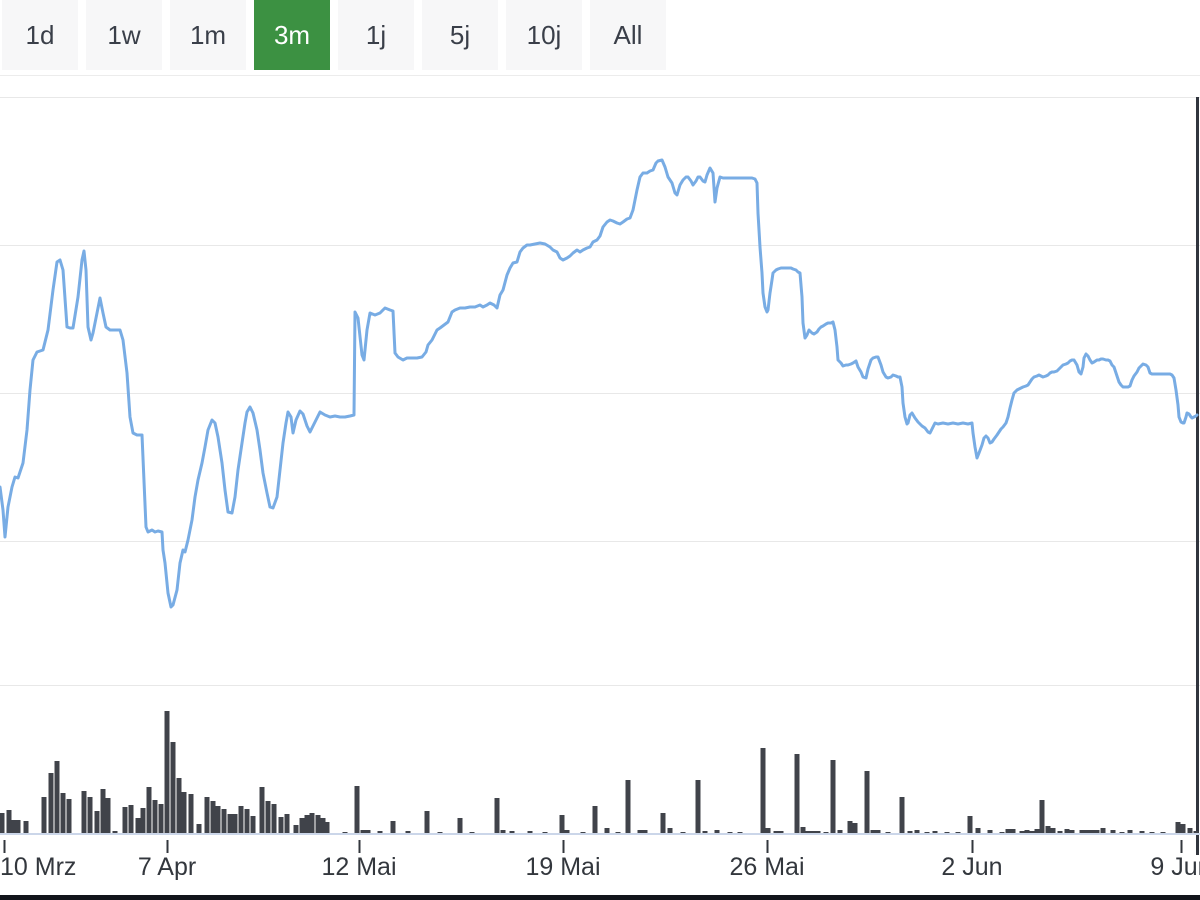  I want to click on range-button-1j: 1j, so click(376, 35).